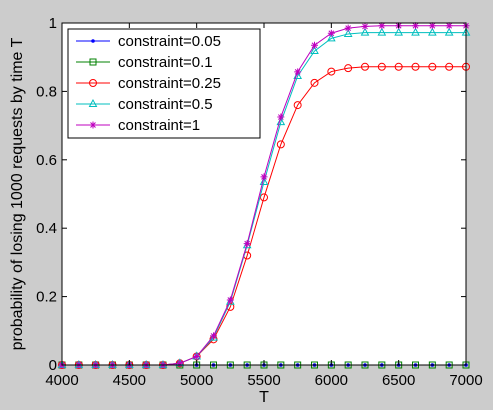 Image resolution: width=493 pixels, height=410 pixels. I want to click on y-tick-label: 0.2, so click(46, 297).